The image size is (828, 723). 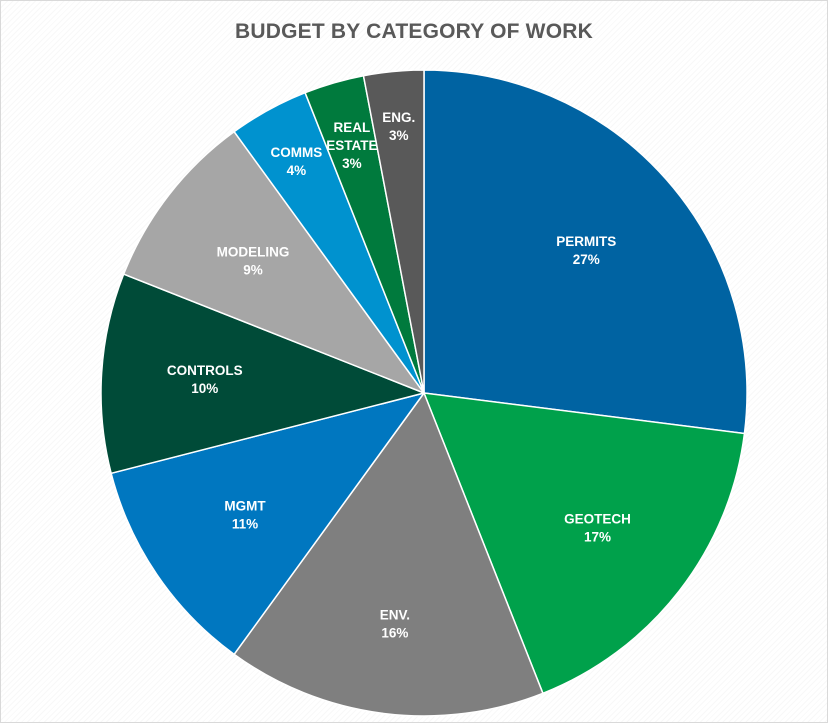 I want to click on data-label-category: MGMT, so click(x=245, y=506).